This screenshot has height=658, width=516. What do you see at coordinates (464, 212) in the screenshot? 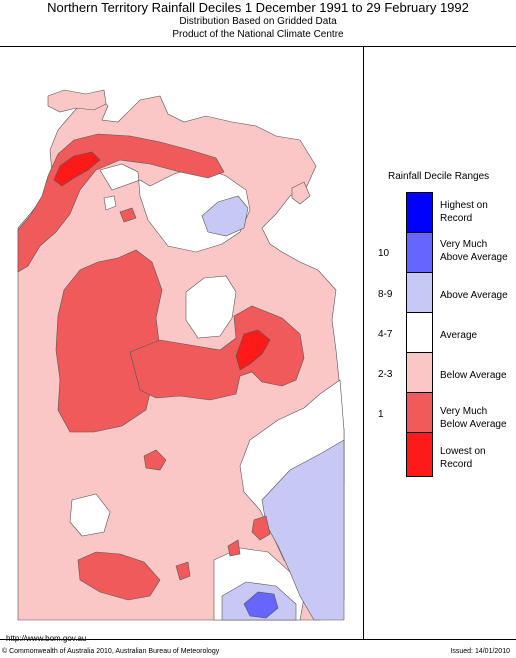
I see `legend-label-highest-on-record: Highest on Record` at bounding box center [464, 212].